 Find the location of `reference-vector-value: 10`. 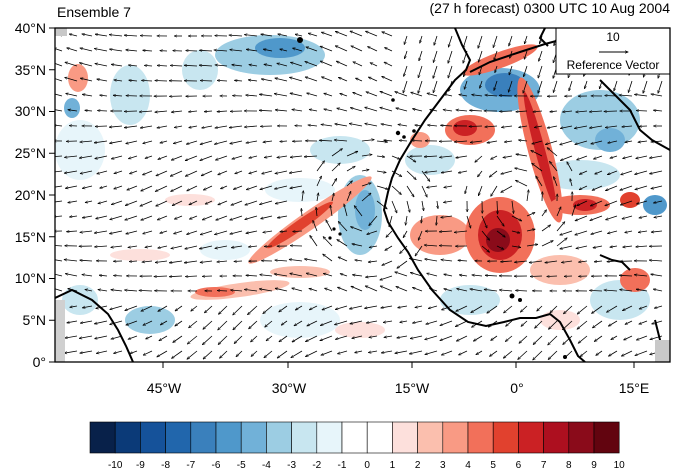

reference-vector-value: 10 is located at coordinates (613, 37).